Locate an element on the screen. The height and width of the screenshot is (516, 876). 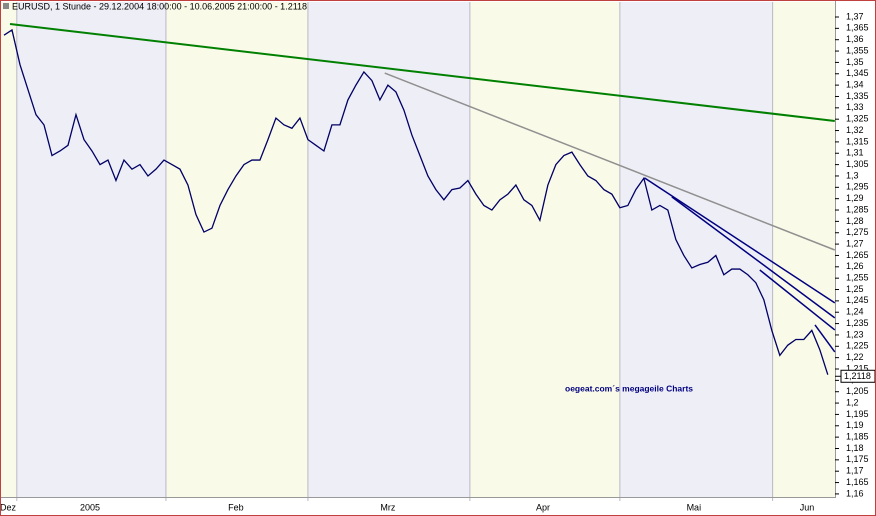
y-tick-label: 1,34 is located at coordinates (855, 84).